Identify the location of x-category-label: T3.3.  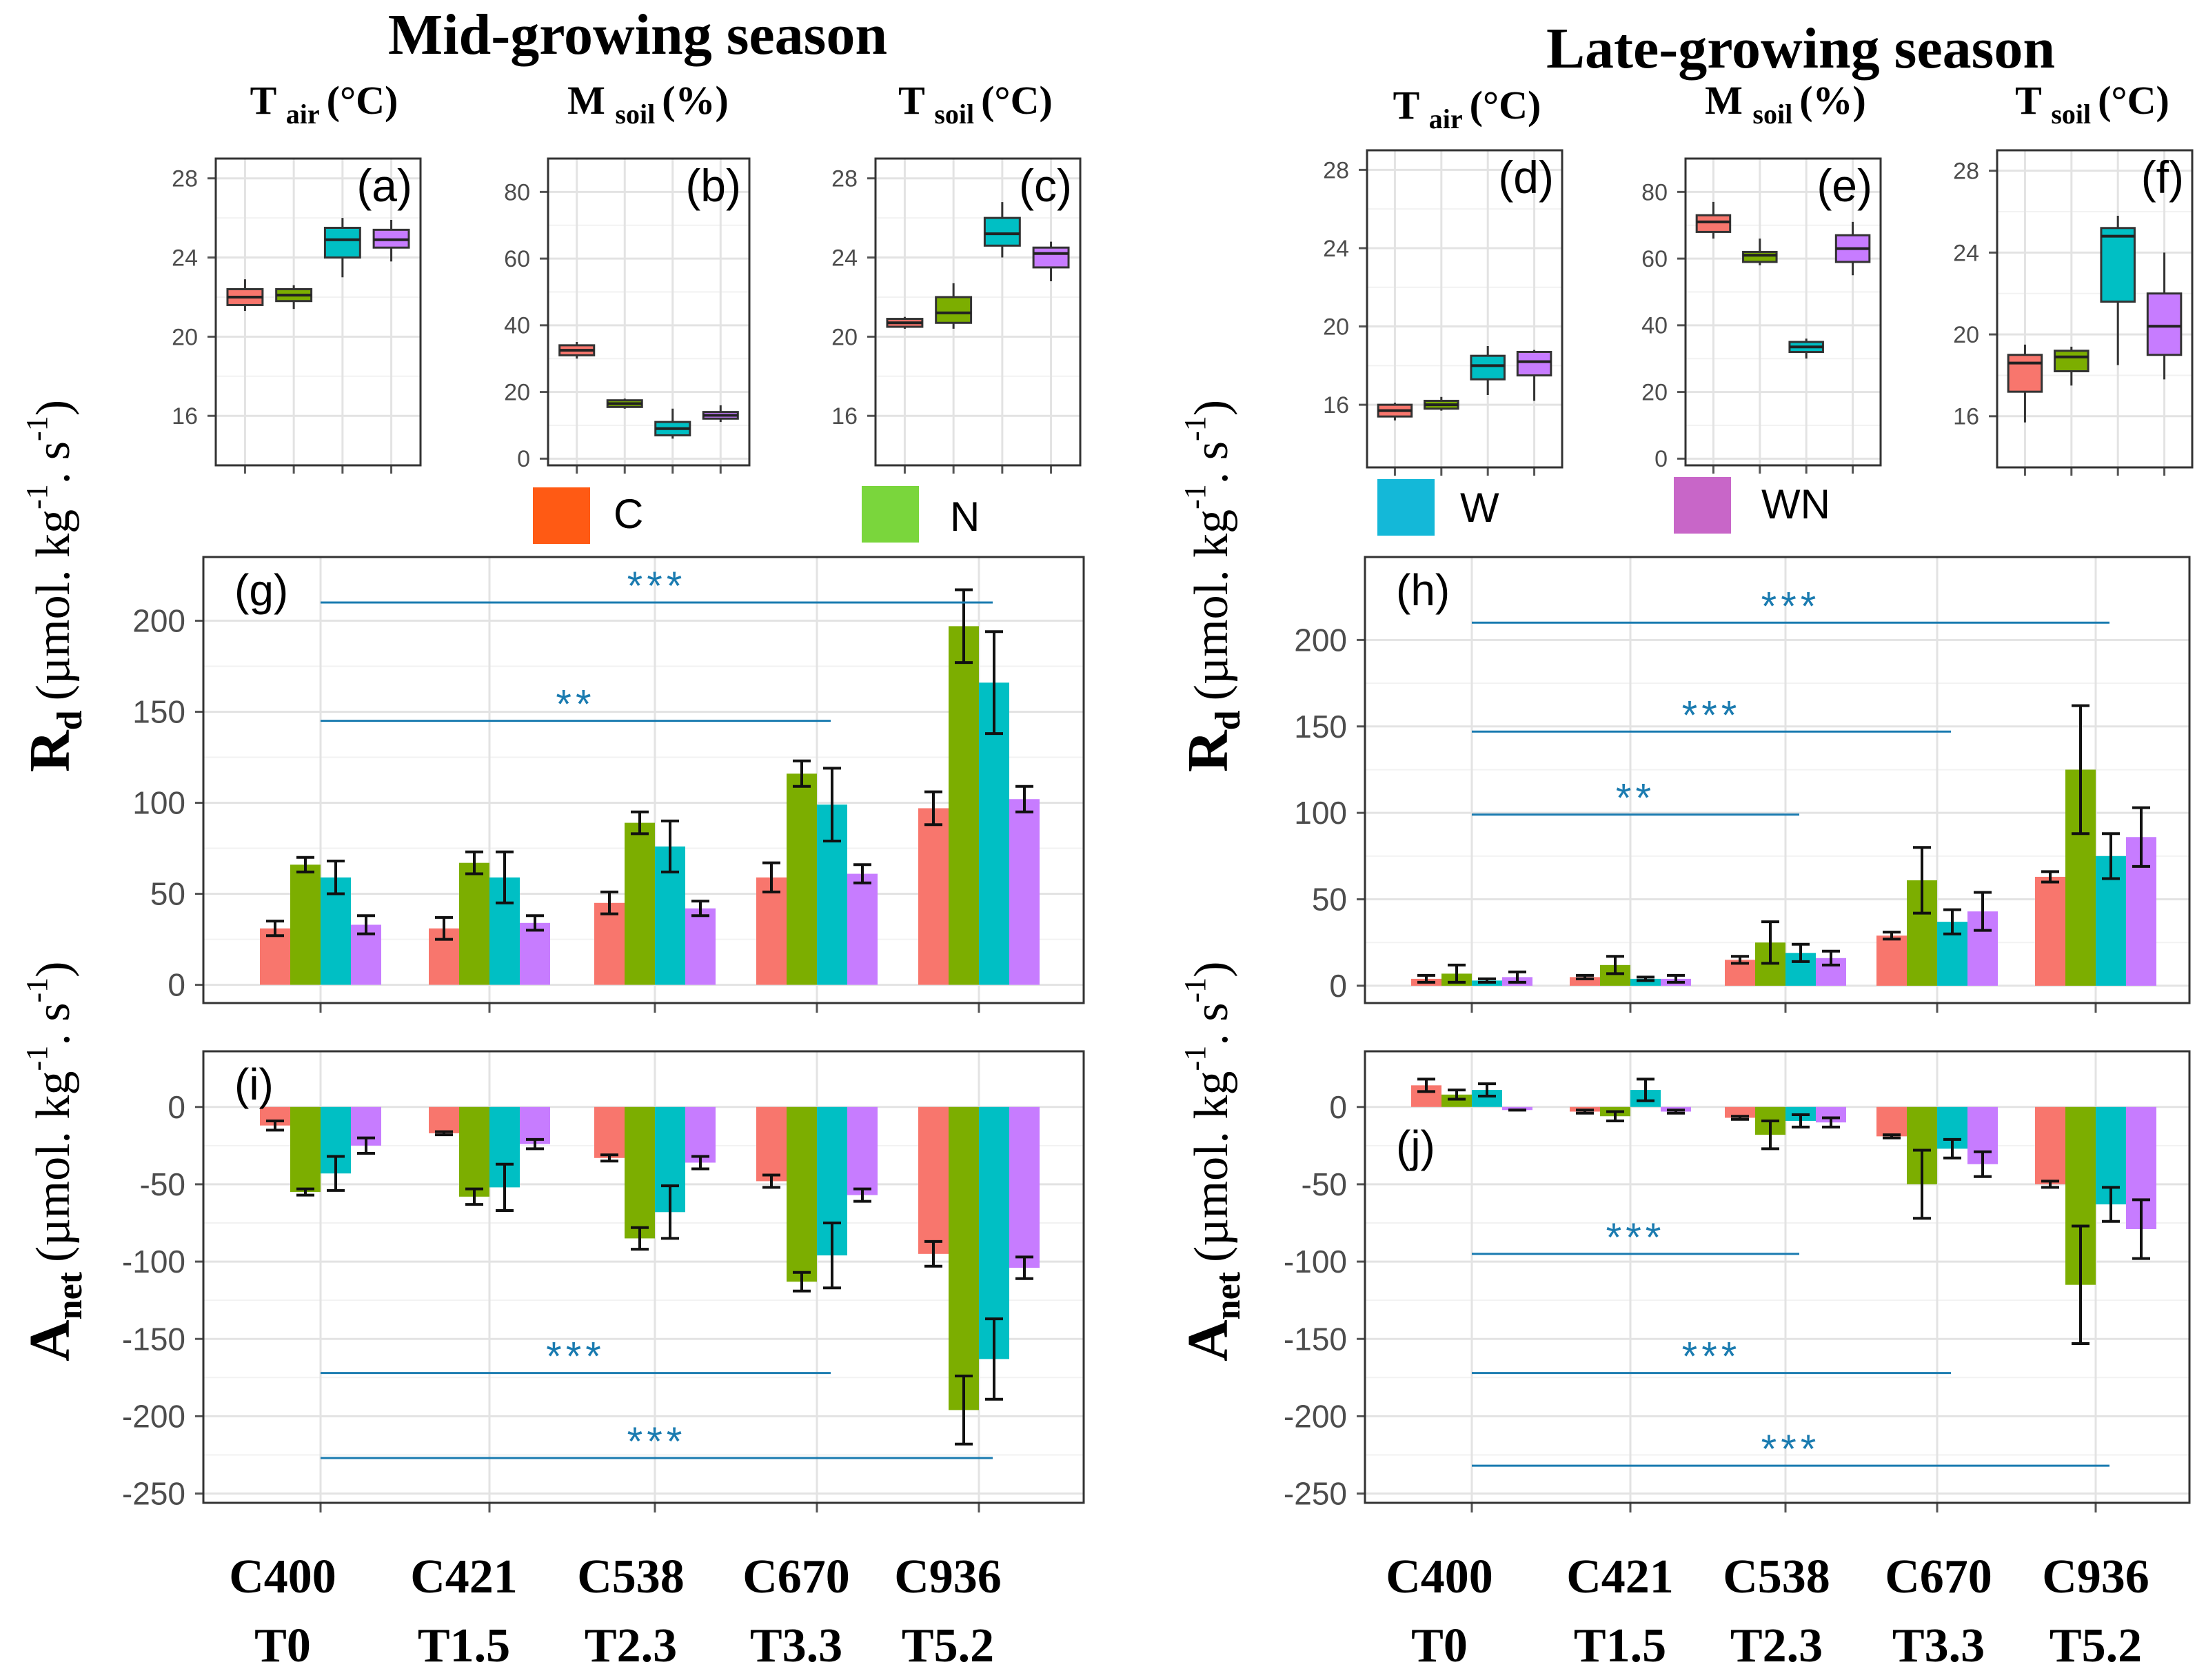
(796, 1645).